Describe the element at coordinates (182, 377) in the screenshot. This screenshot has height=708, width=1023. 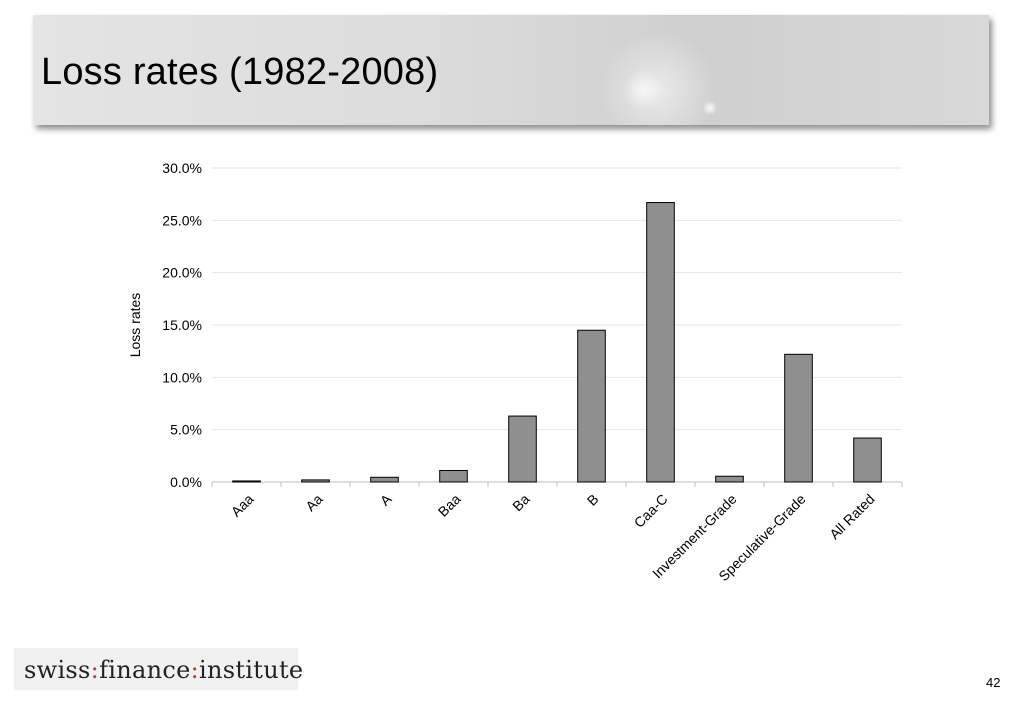
I see `y-tick-label: 10.0%` at that location.